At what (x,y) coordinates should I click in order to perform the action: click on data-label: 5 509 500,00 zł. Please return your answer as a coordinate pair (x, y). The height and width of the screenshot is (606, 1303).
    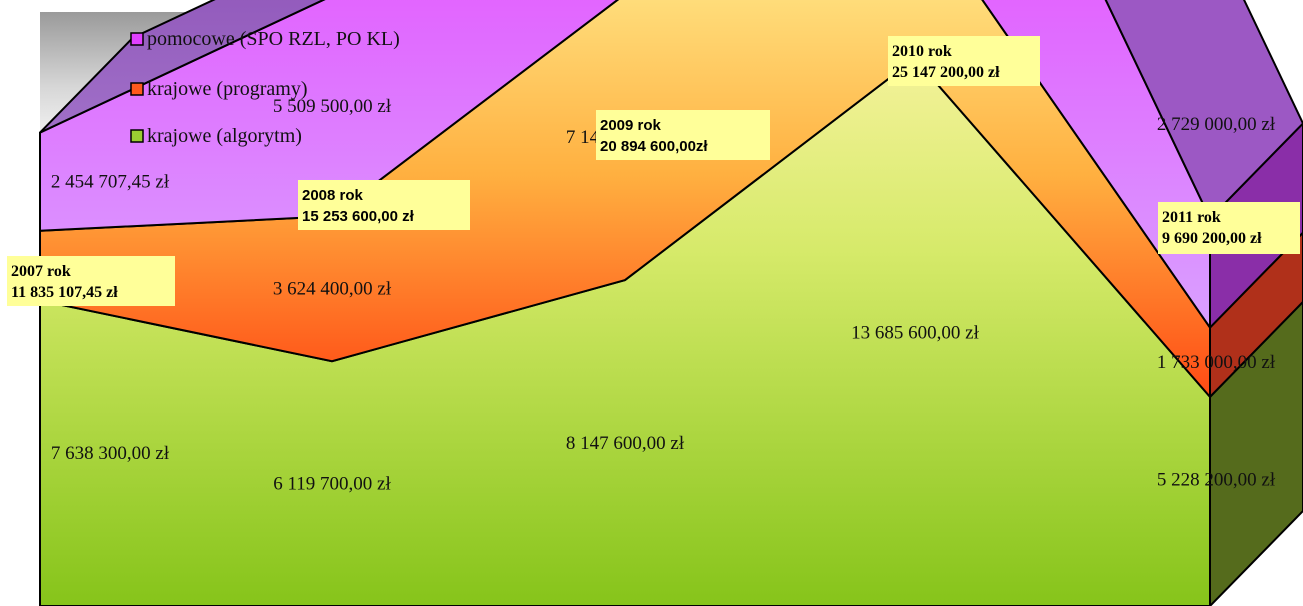
    Looking at the image, I should click on (332, 106).